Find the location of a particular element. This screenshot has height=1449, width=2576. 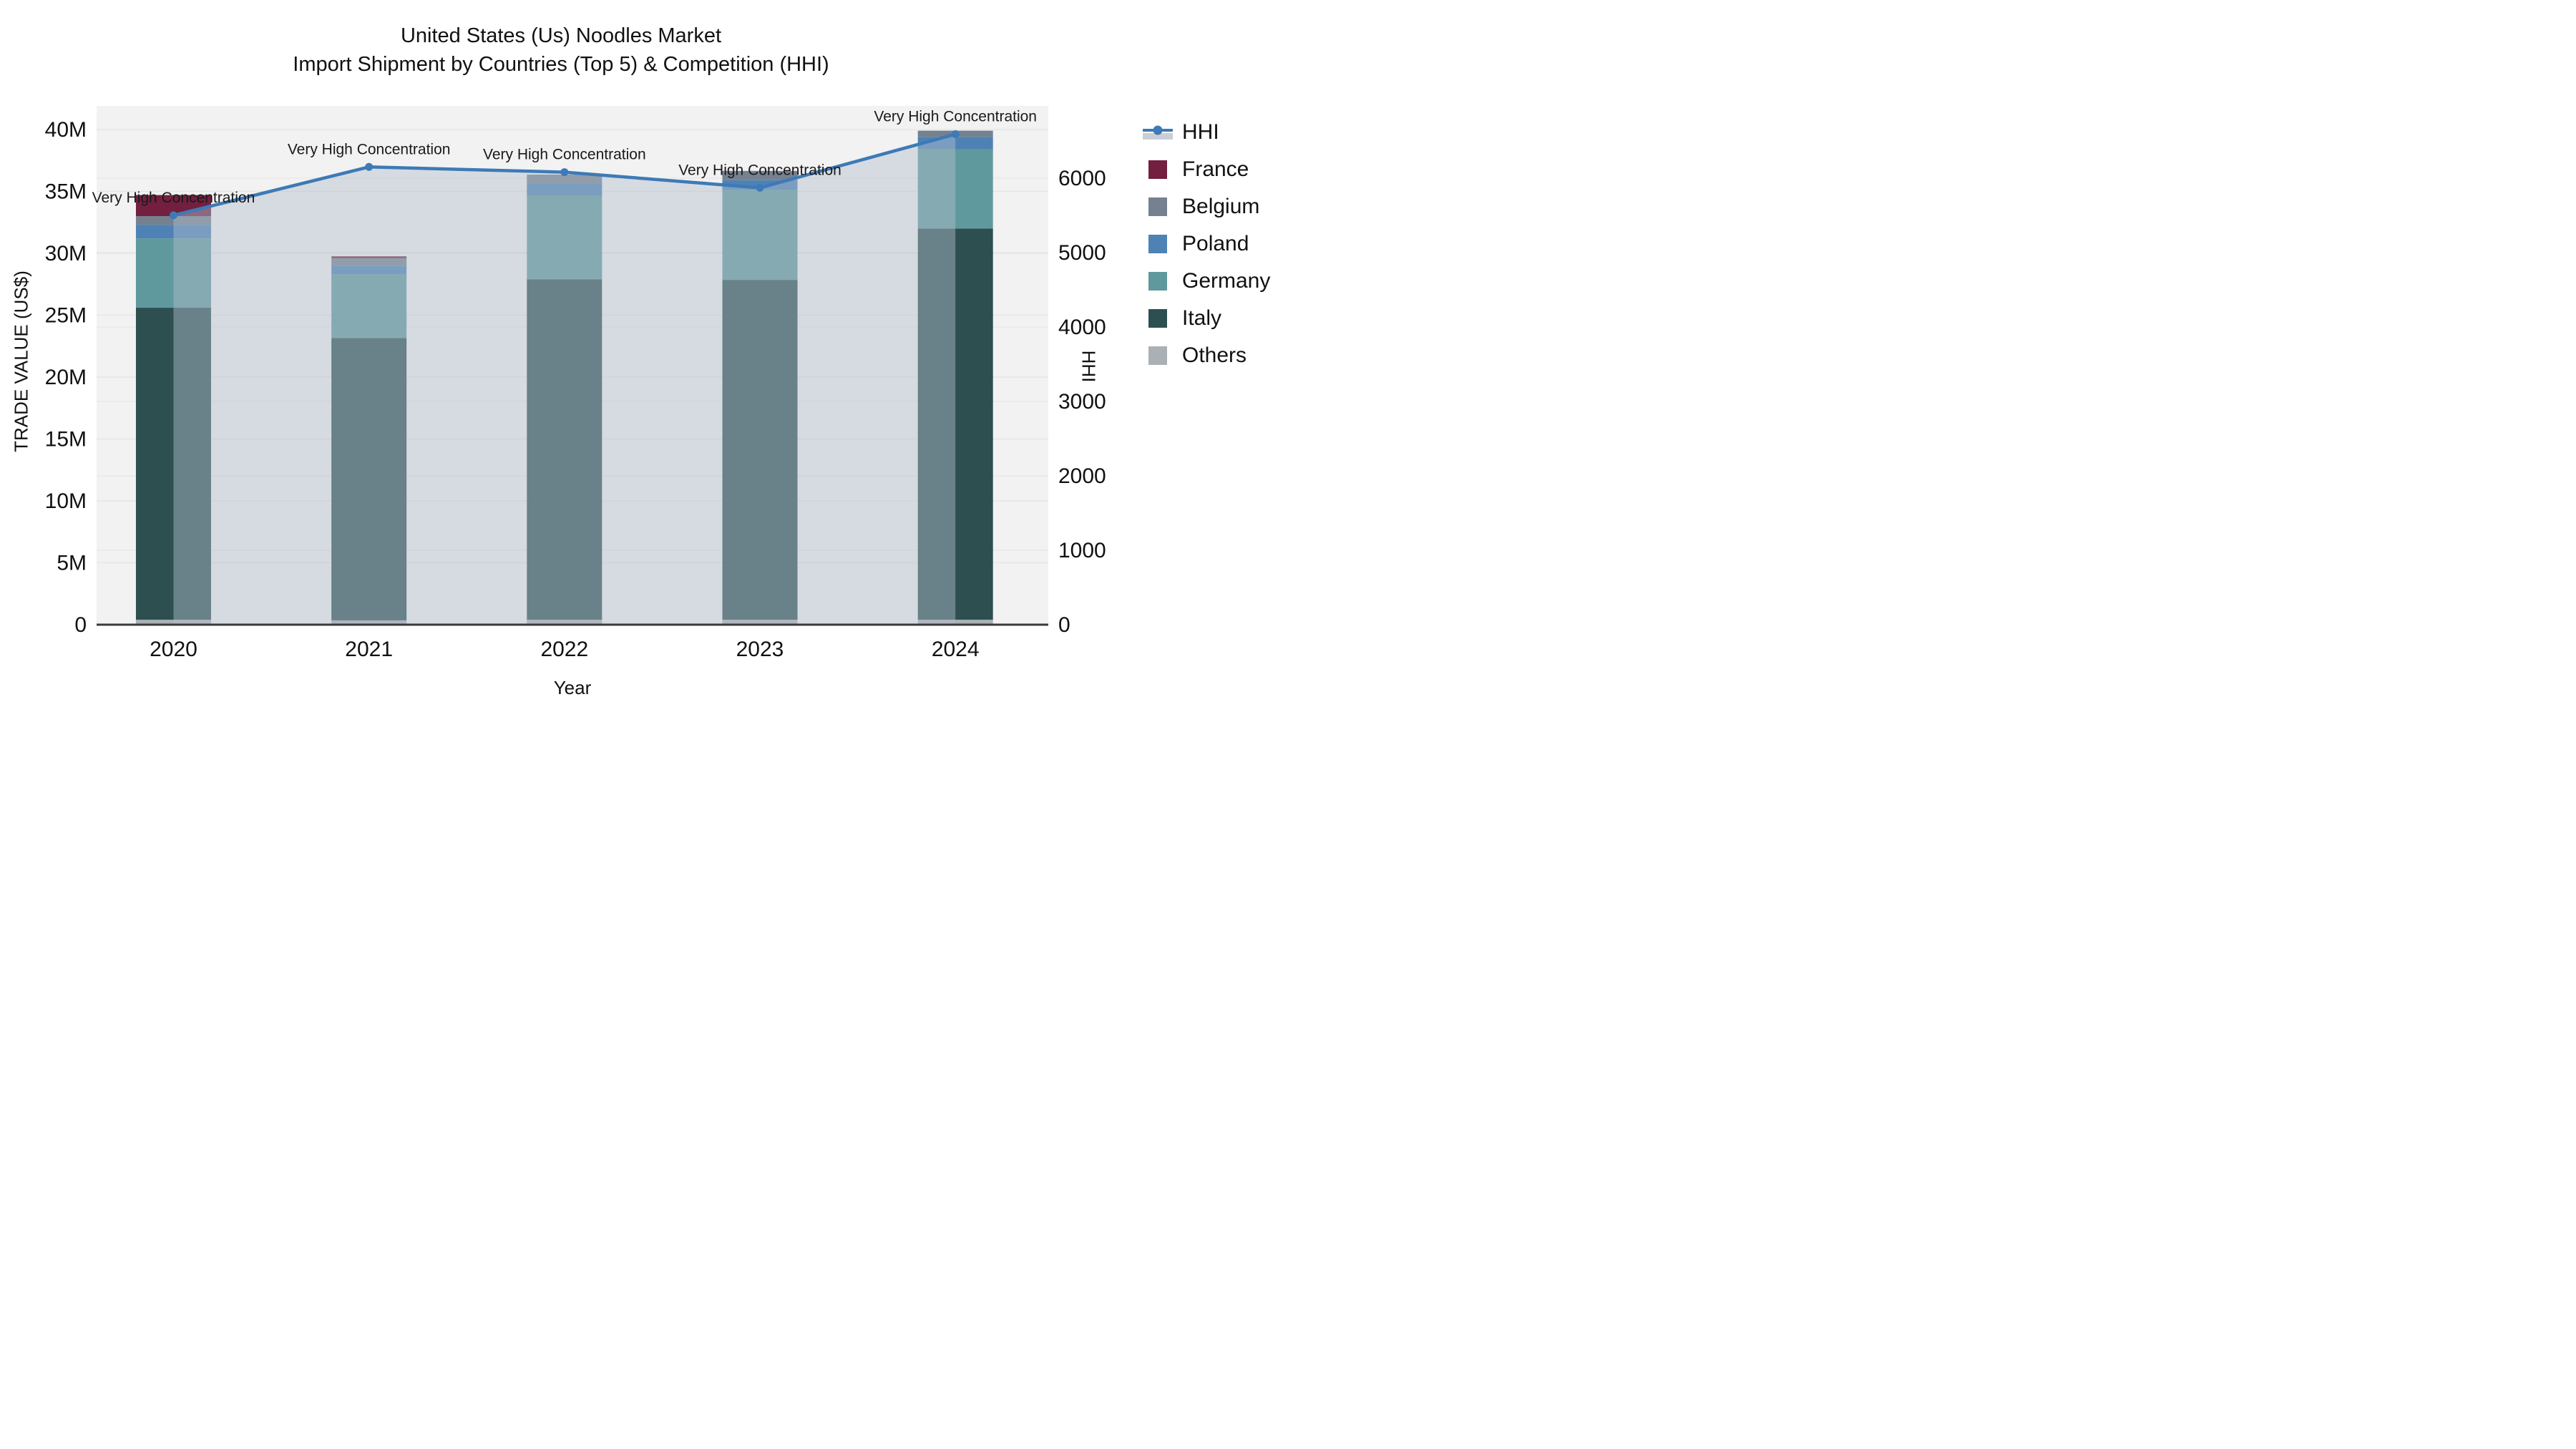

hhi-point-2021 is located at coordinates (369, 166).